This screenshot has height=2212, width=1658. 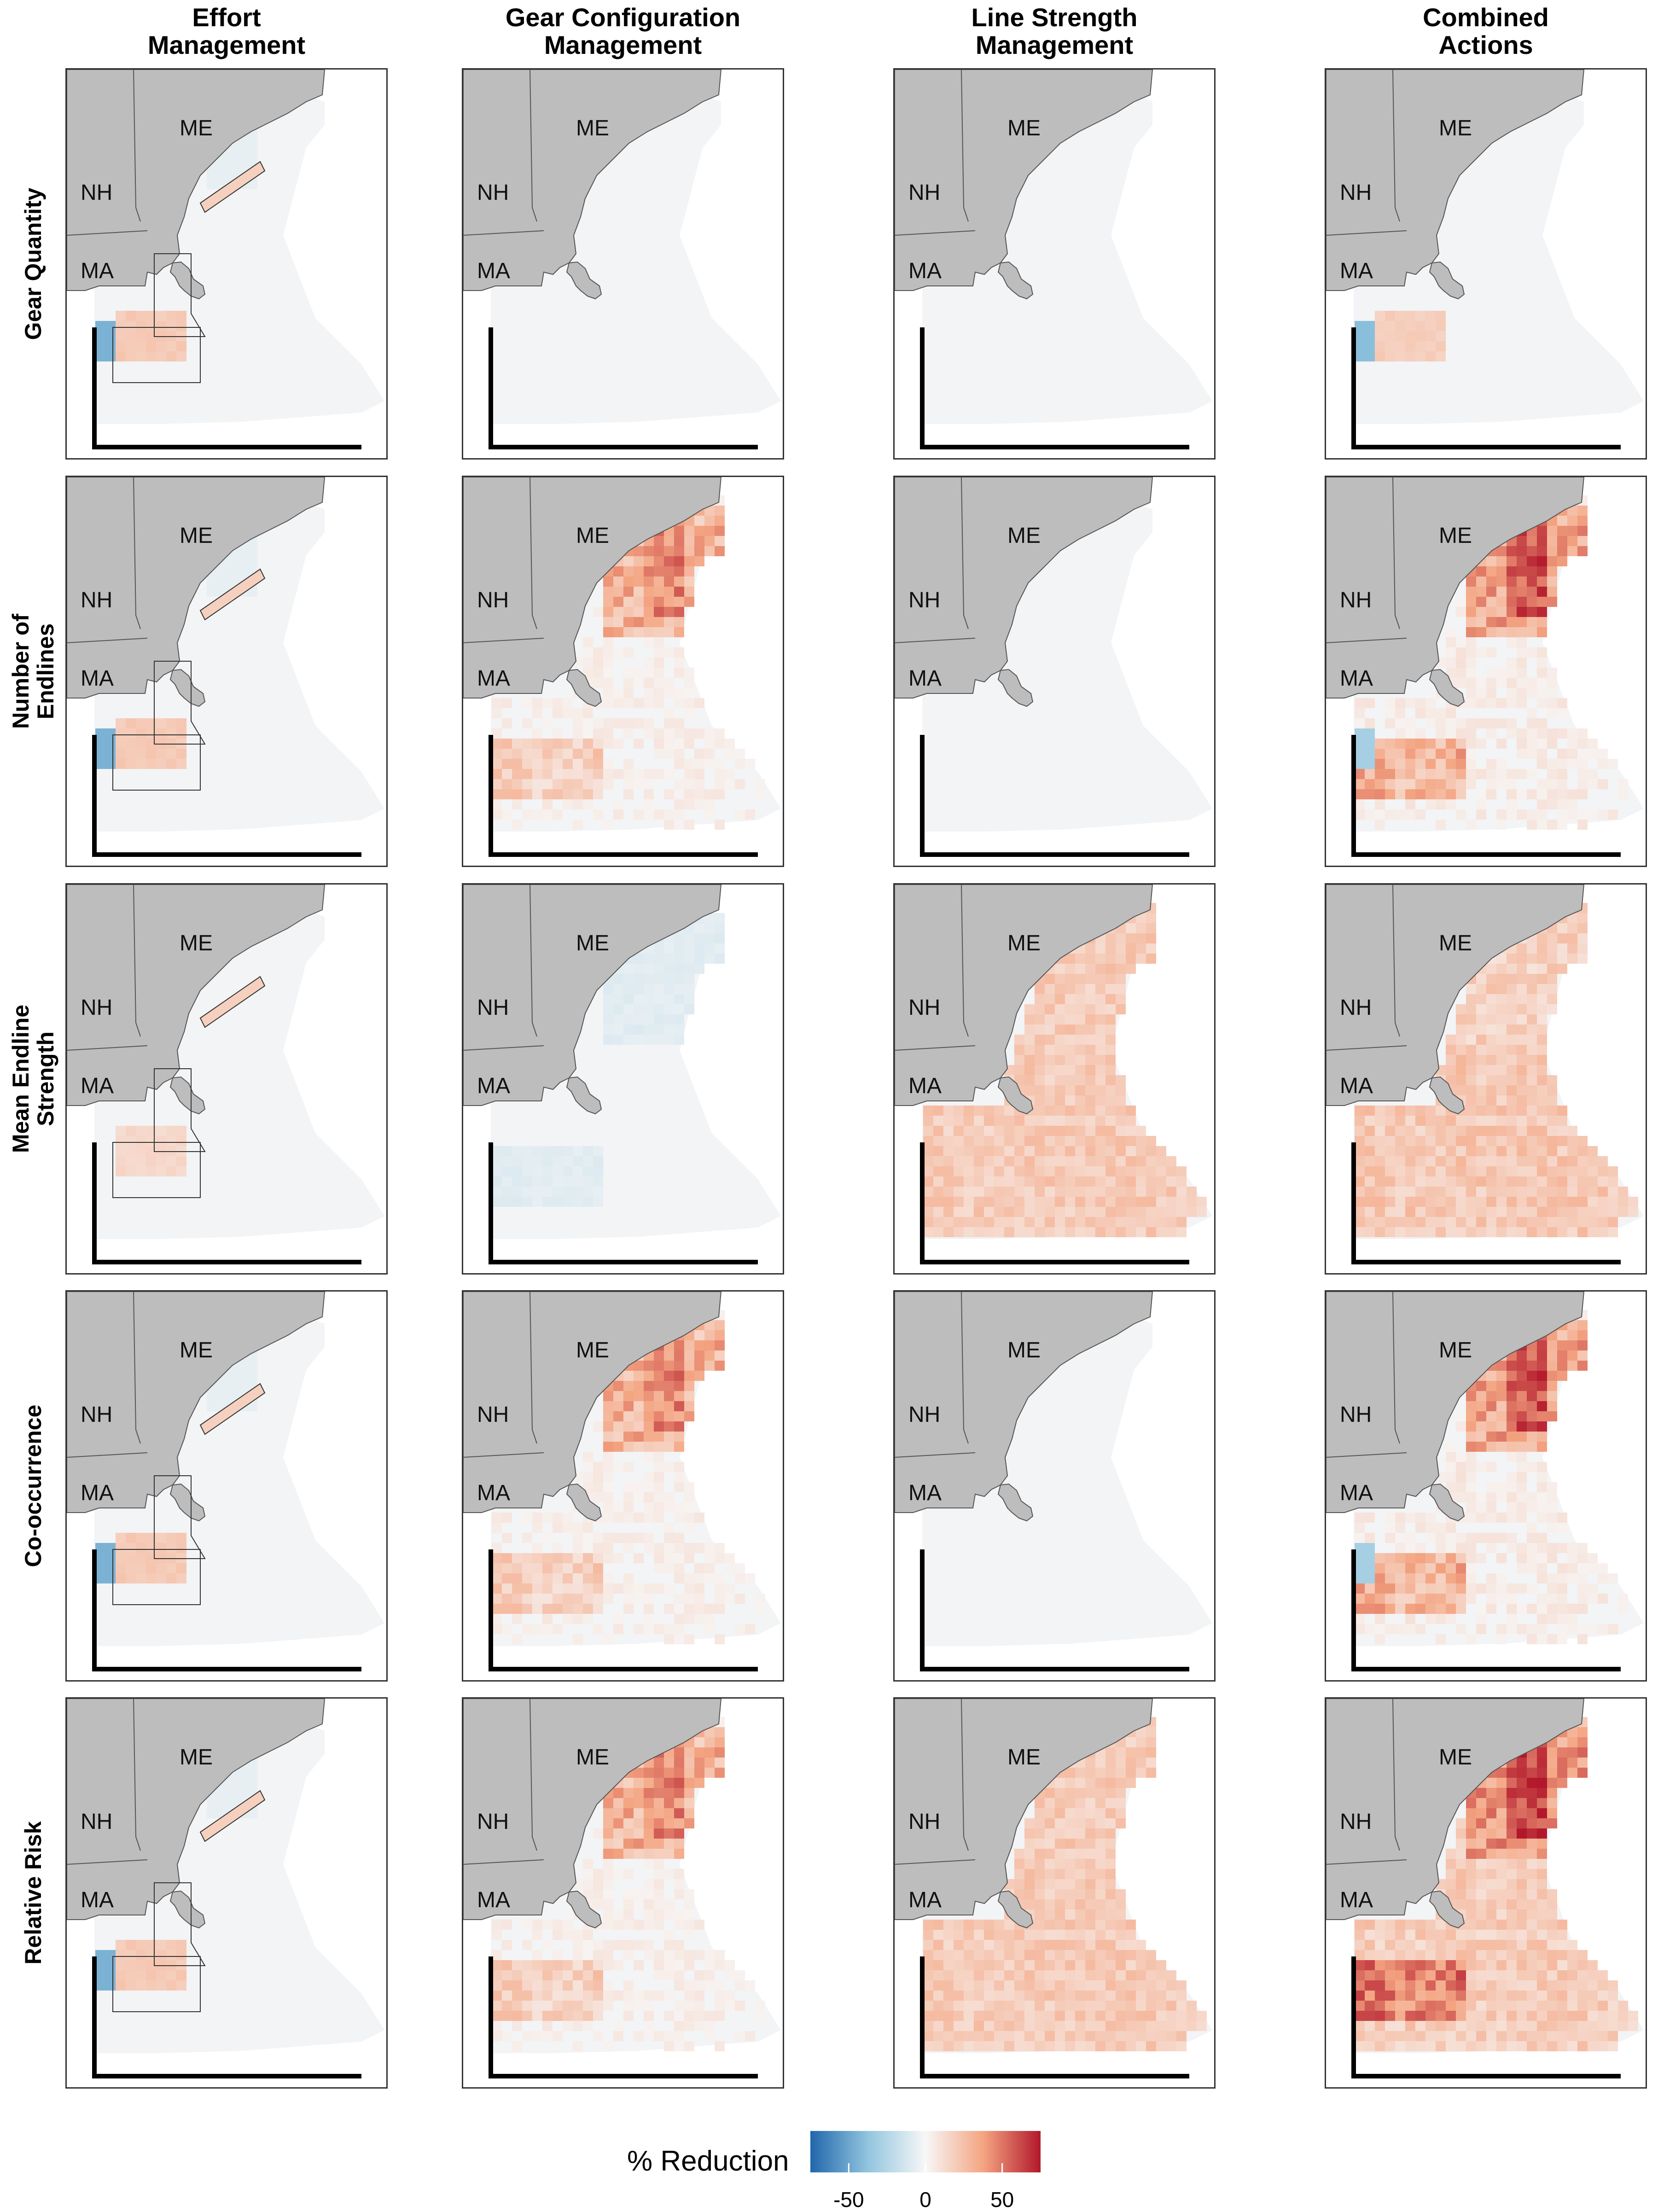 I want to click on map-svg, so click(x=1485, y=1482).